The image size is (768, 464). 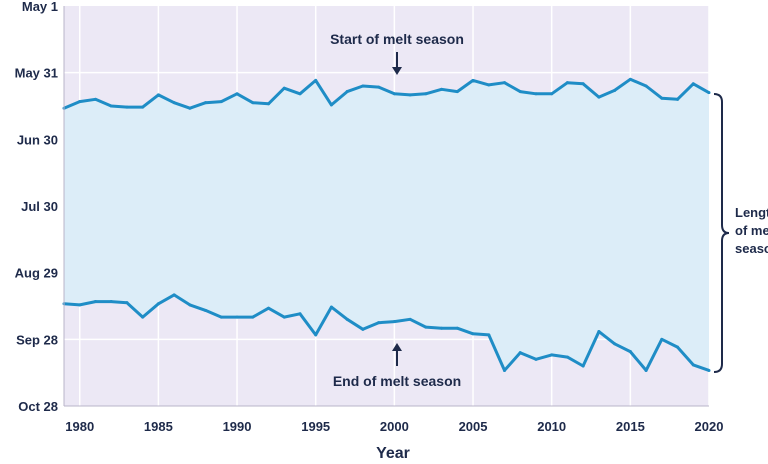 I want to click on x-tick-label: 2005, so click(x=473, y=426).